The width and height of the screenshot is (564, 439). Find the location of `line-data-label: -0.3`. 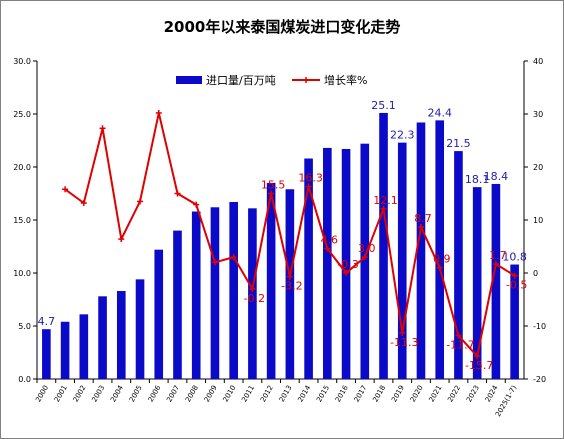

line-data-label: -0.3 is located at coordinates (347, 264).